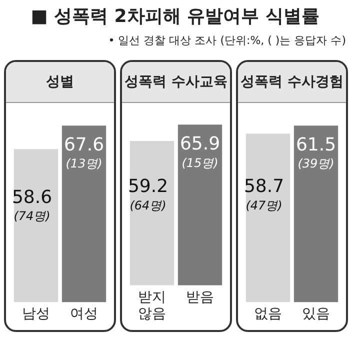  Describe the element at coordinates (148, 194) in the screenshot. I see `data-label: 59.2 (64명)` at that location.